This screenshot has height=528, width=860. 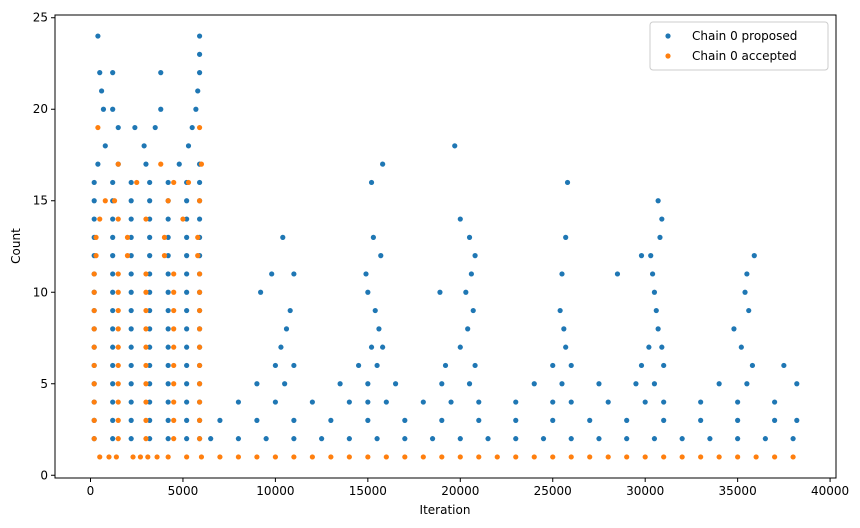 What do you see at coordinates (668, 56) in the screenshot?
I see `legend-marker` at bounding box center [668, 56].